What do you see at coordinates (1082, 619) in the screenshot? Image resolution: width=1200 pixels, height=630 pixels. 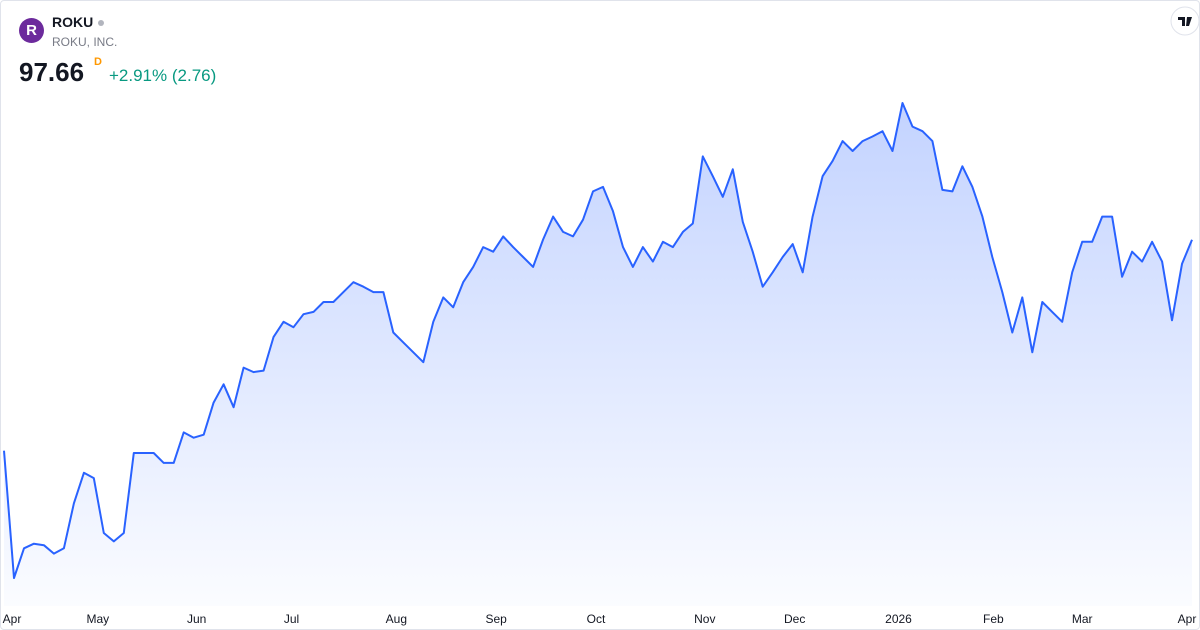 I see `x-tick-label: Mar` at bounding box center [1082, 619].